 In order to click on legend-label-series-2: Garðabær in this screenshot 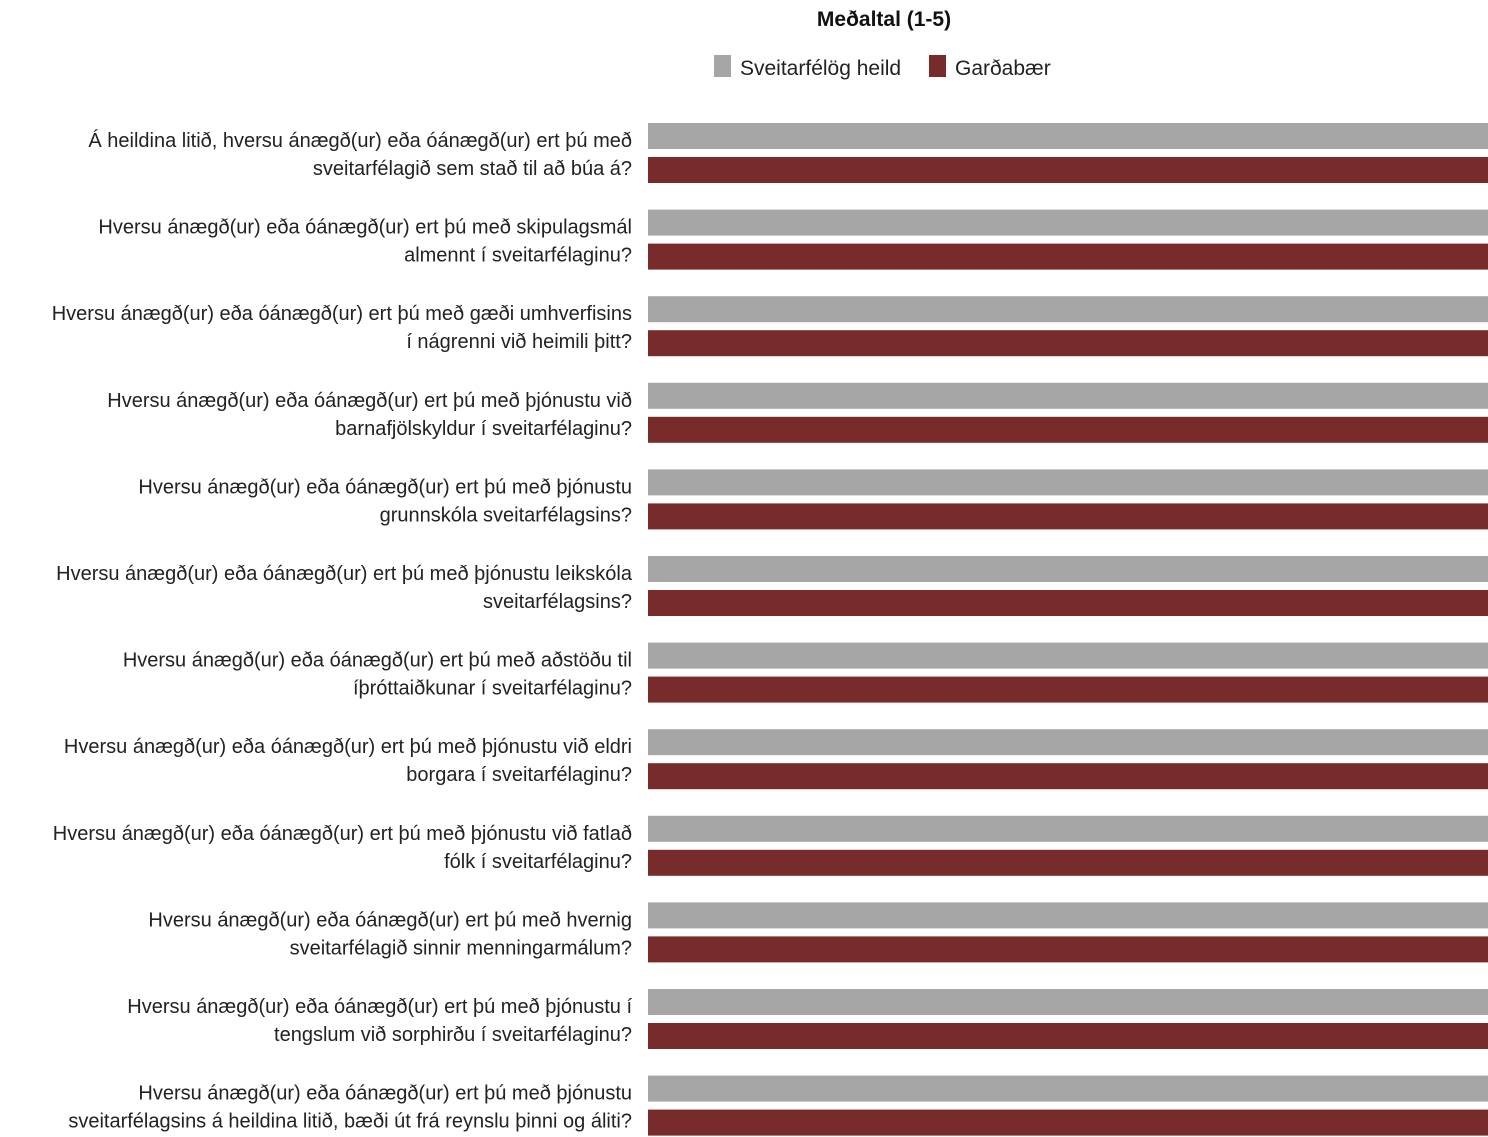, I will do `click(1003, 68)`.